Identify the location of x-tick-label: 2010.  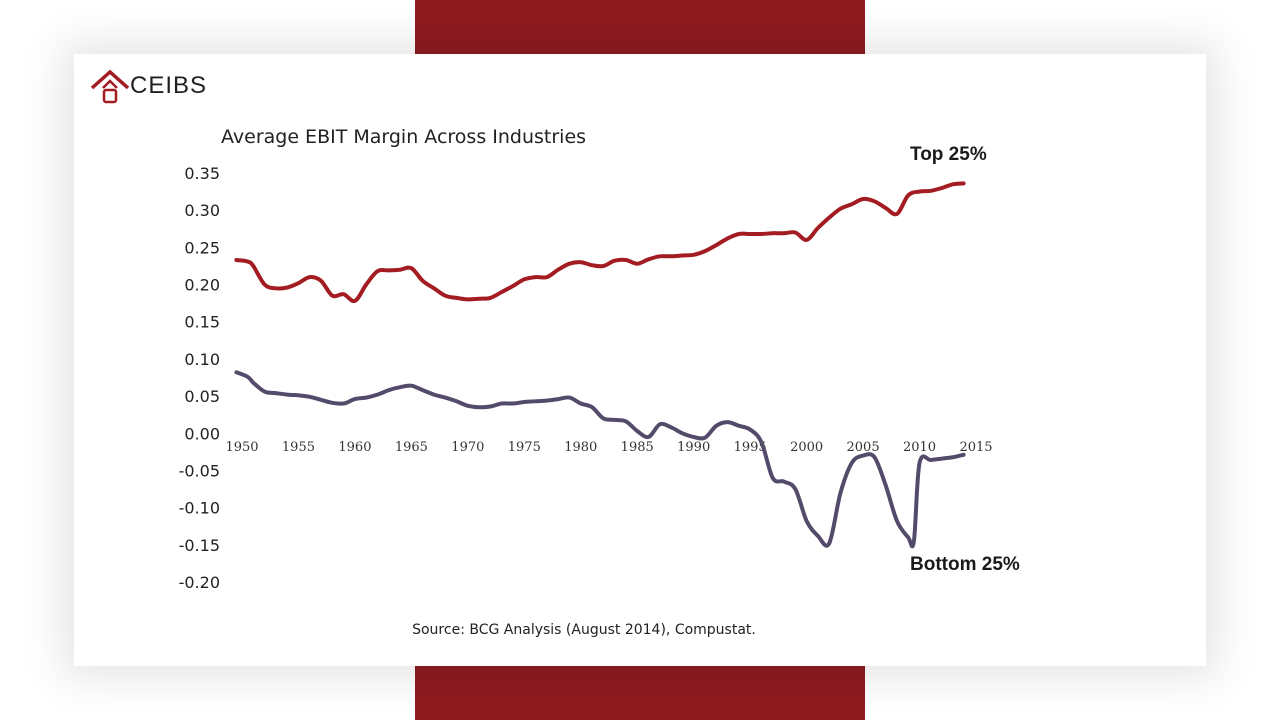
(919, 447).